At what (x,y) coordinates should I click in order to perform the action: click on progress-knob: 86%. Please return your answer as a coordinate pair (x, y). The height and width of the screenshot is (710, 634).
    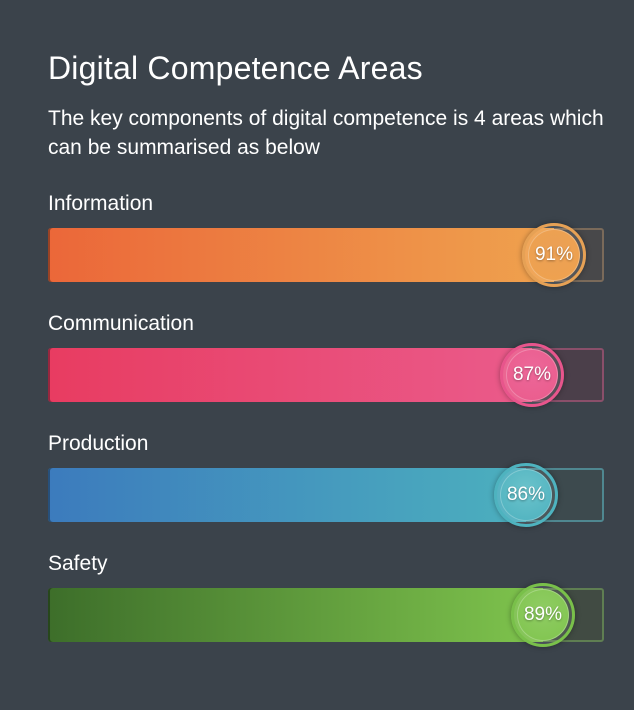
    Looking at the image, I should click on (526, 495).